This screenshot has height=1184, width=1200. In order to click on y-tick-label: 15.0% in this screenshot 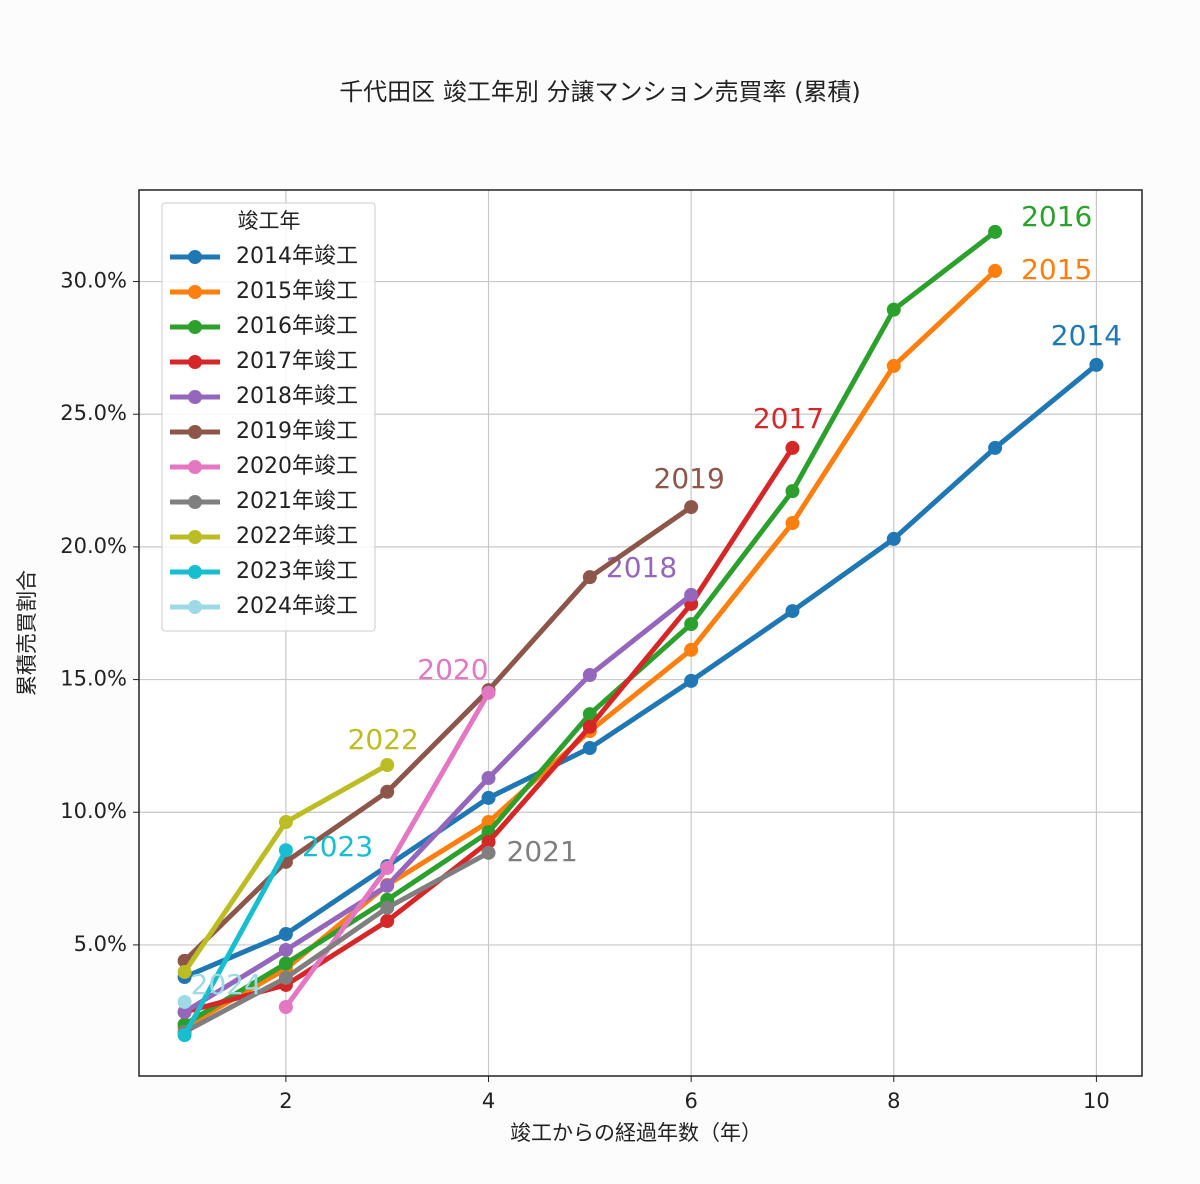, I will do `click(93, 679)`.